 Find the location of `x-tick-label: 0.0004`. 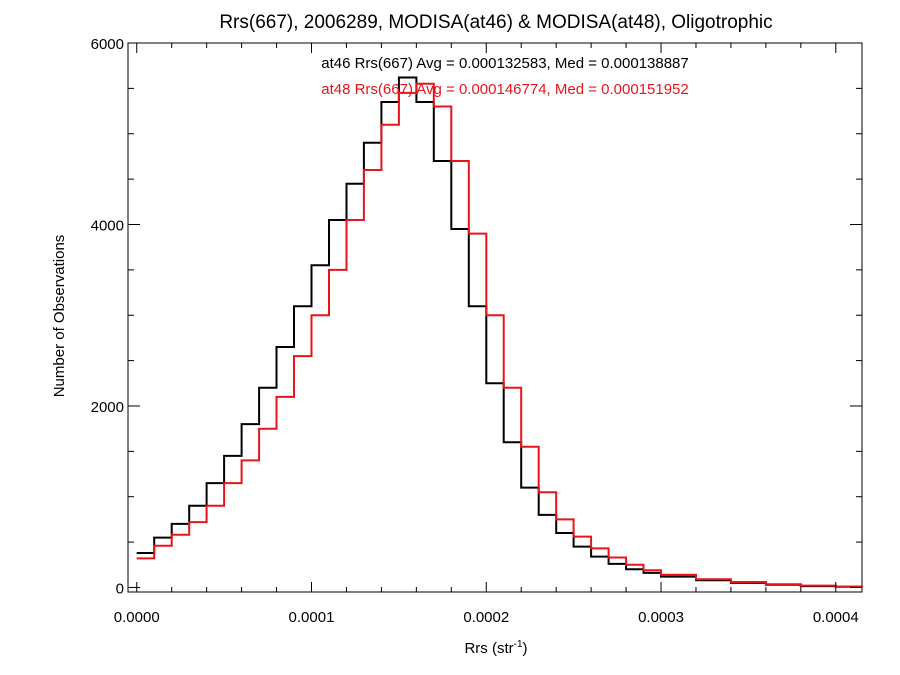

x-tick-label: 0.0004 is located at coordinates (836, 617).